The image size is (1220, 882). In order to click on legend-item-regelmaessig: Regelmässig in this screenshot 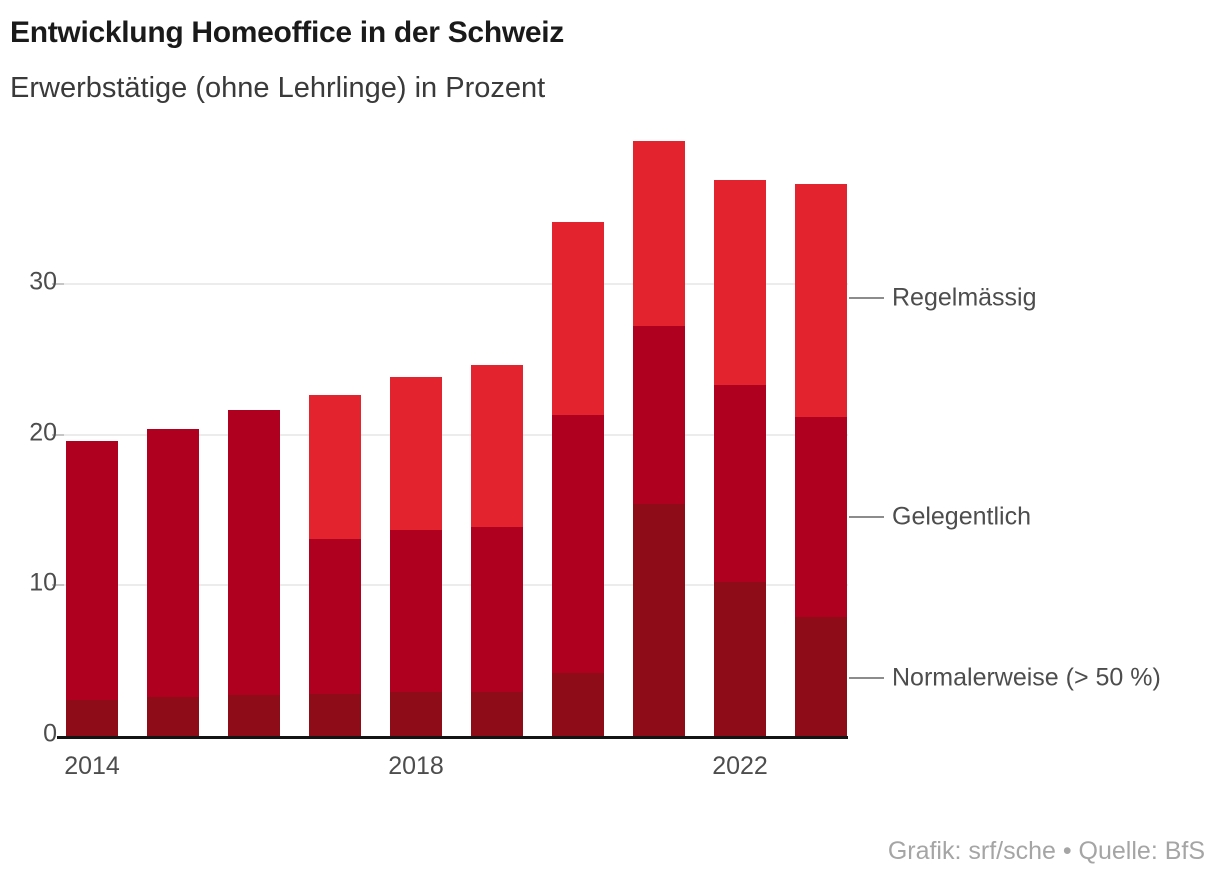, I will do `click(964, 297)`.